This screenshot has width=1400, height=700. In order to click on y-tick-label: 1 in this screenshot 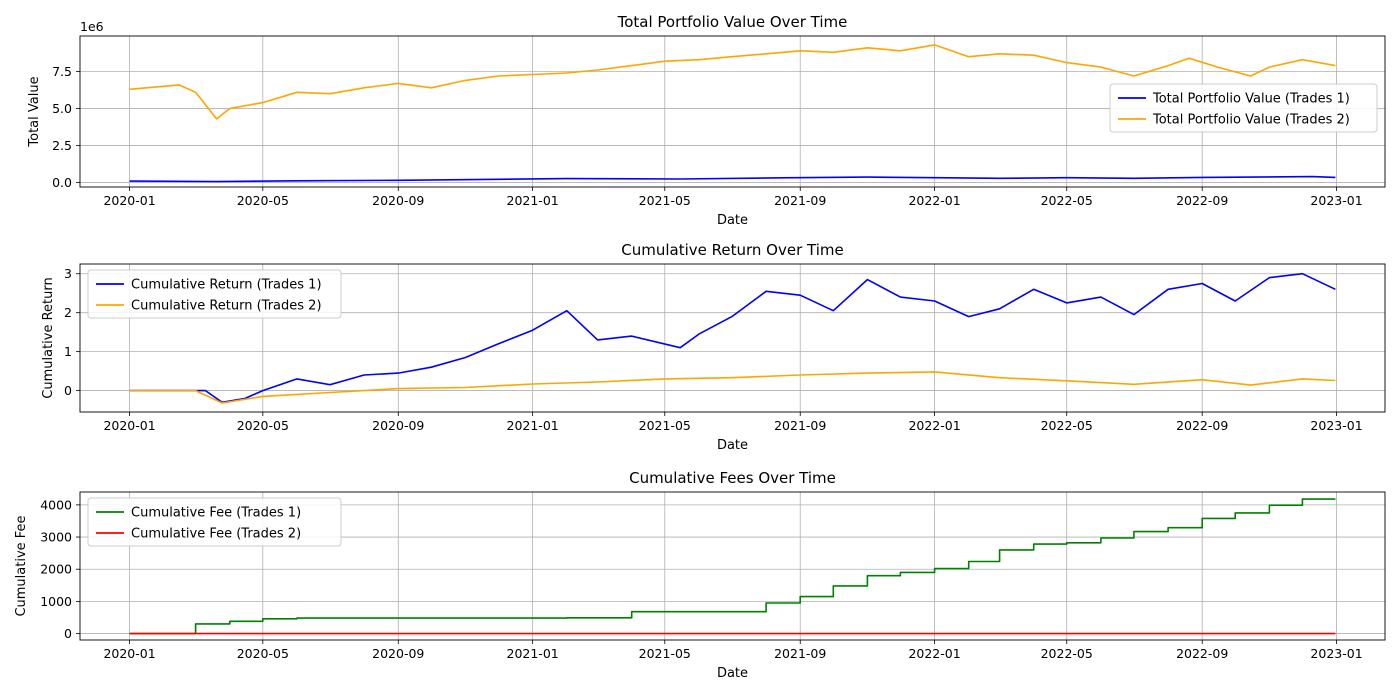, I will do `click(68, 351)`.